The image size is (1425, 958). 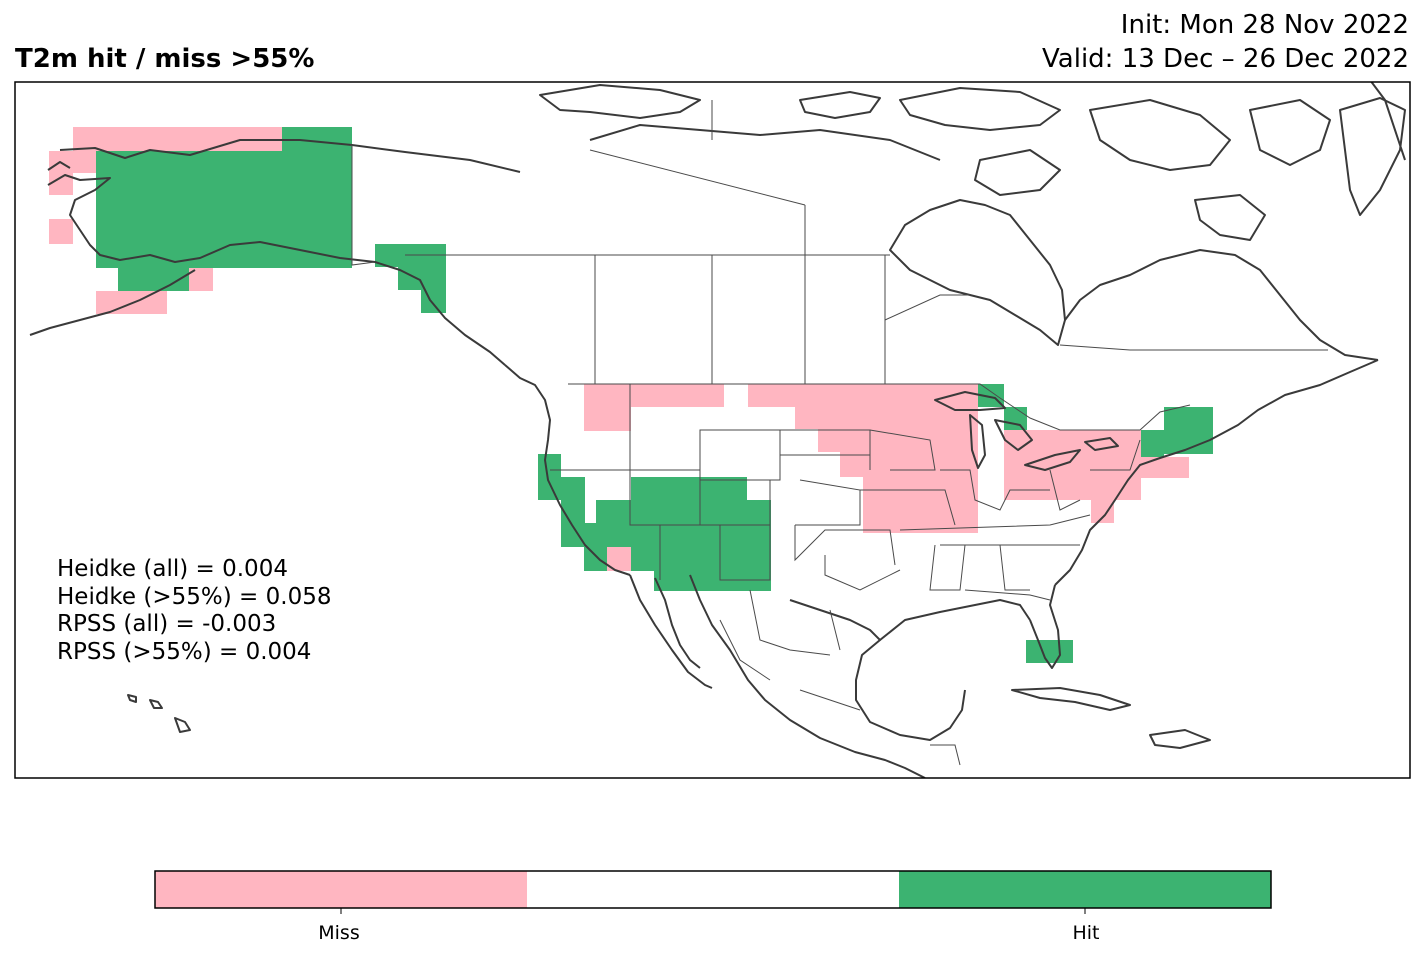 I want to click on stat-heidke-55: Heidke (>55%) = 0.058, so click(x=194, y=596).